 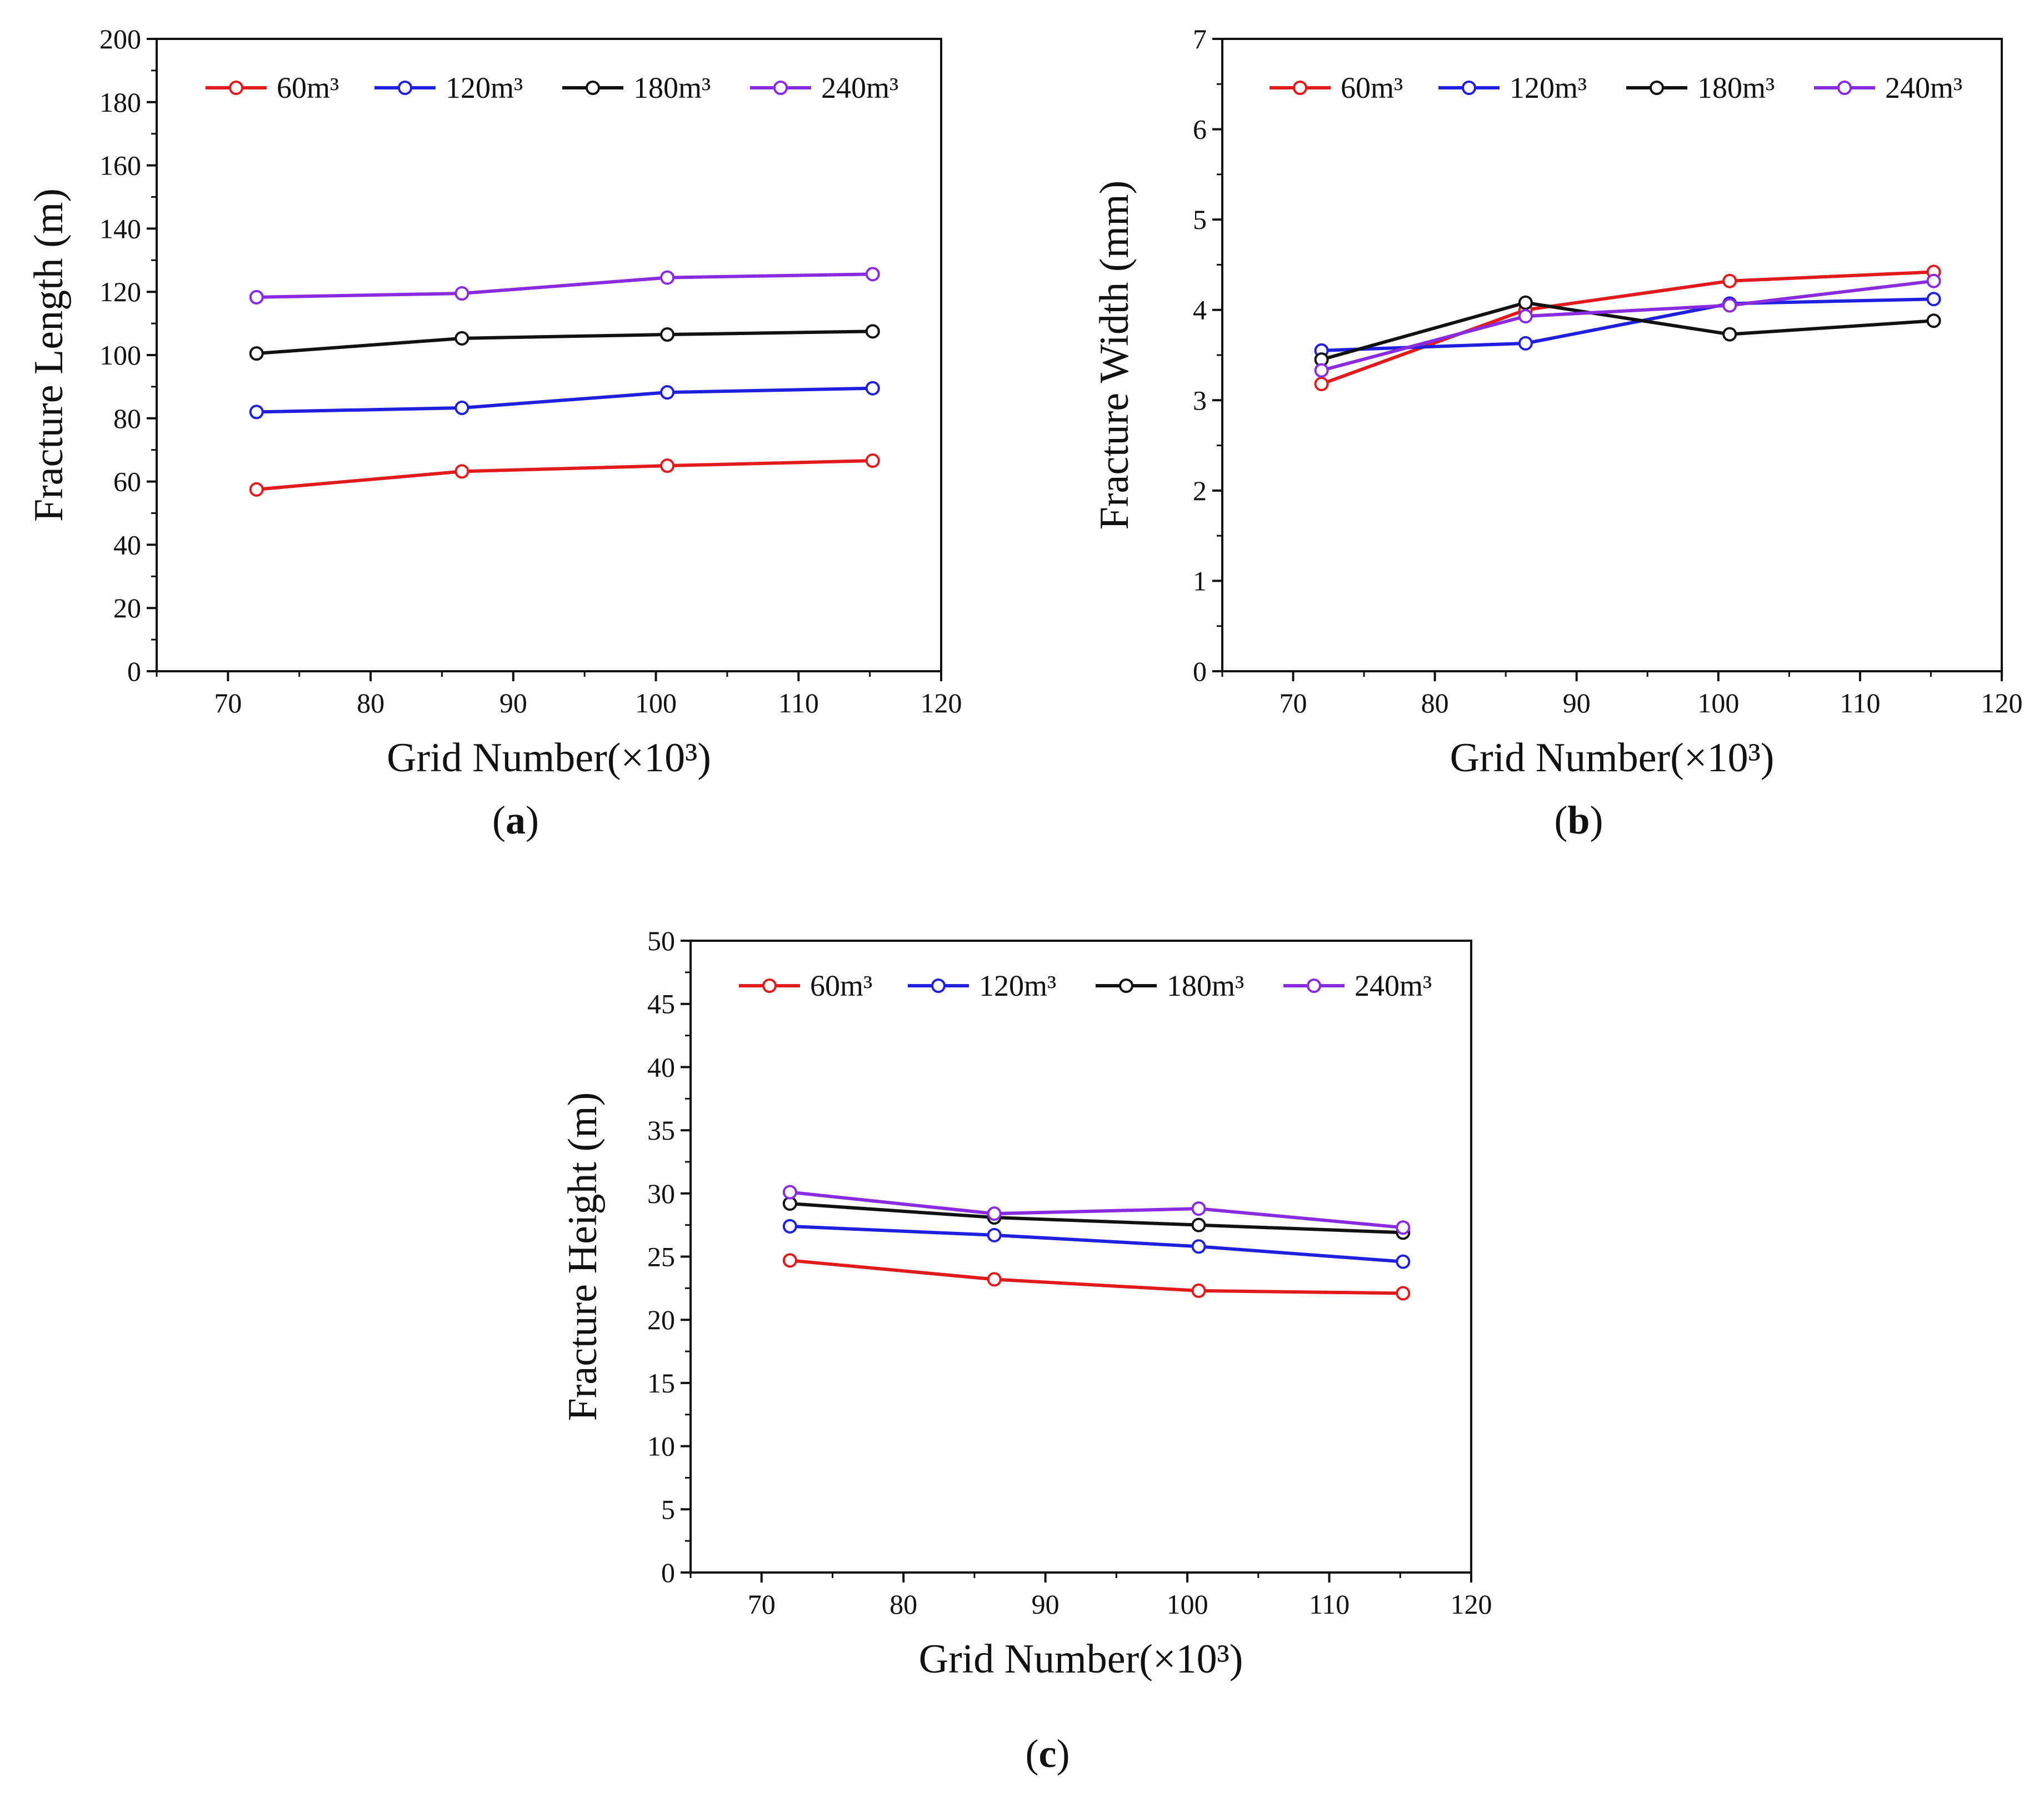 What do you see at coordinates (661, 1130) in the screenshot?
I see `y-tick-label: 35` at bounding box center [661, 1130].